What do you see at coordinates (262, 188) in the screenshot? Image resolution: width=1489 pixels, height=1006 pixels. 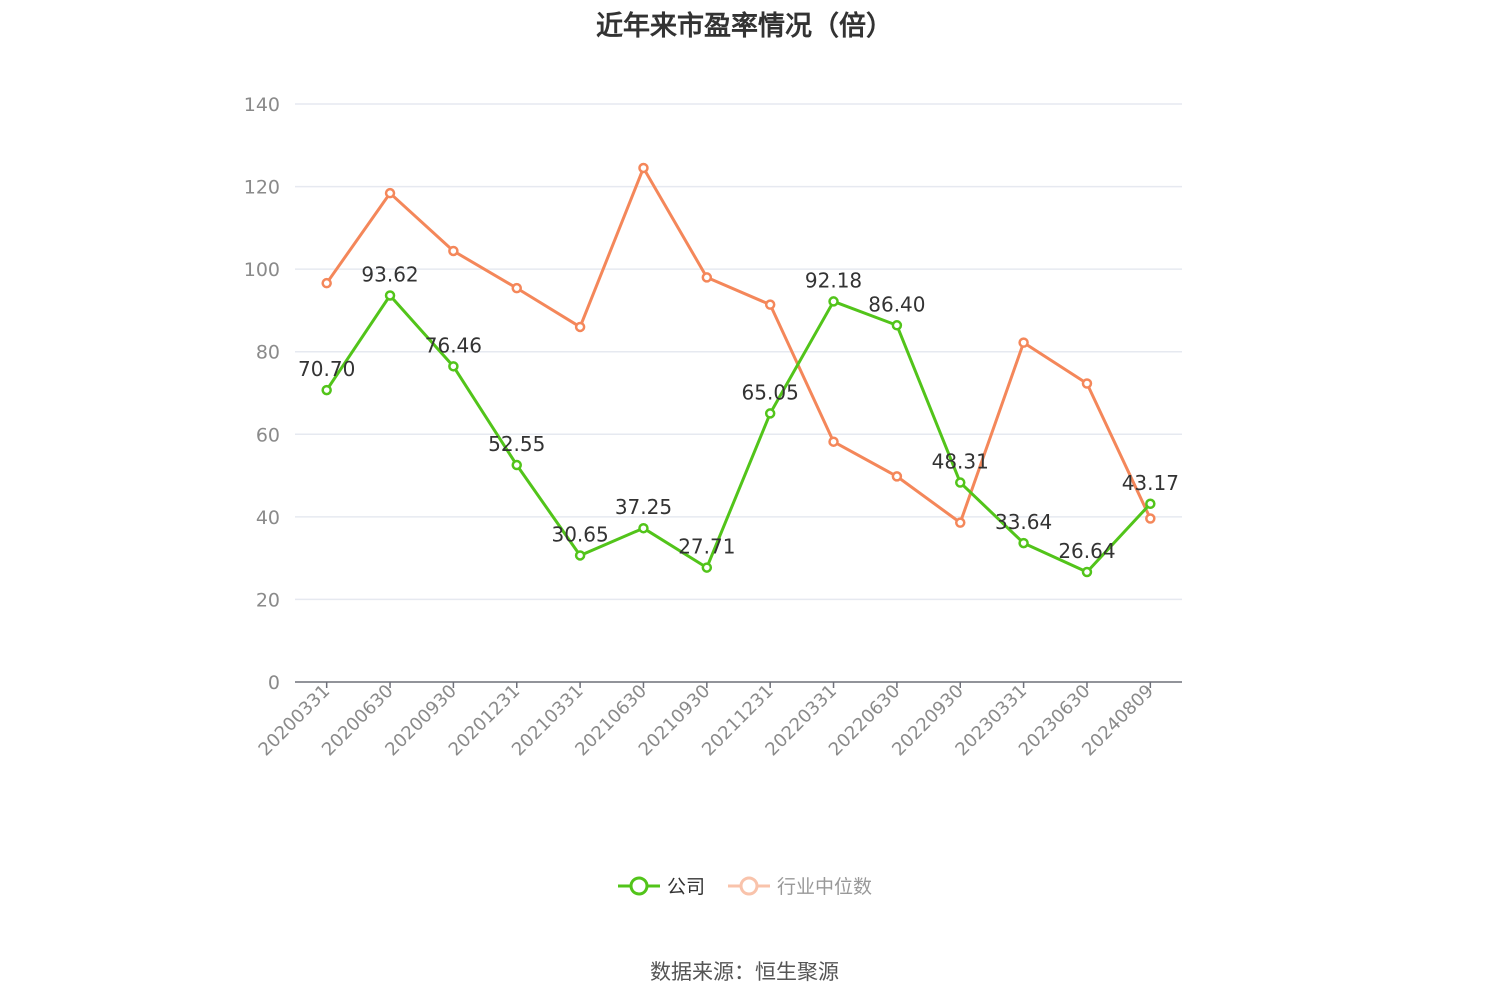 I see `y-tick-label: 120` at bounding box center [262, 188].